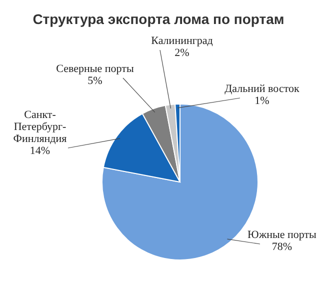  I want to click on data-label: 5%, so click(95, 81).